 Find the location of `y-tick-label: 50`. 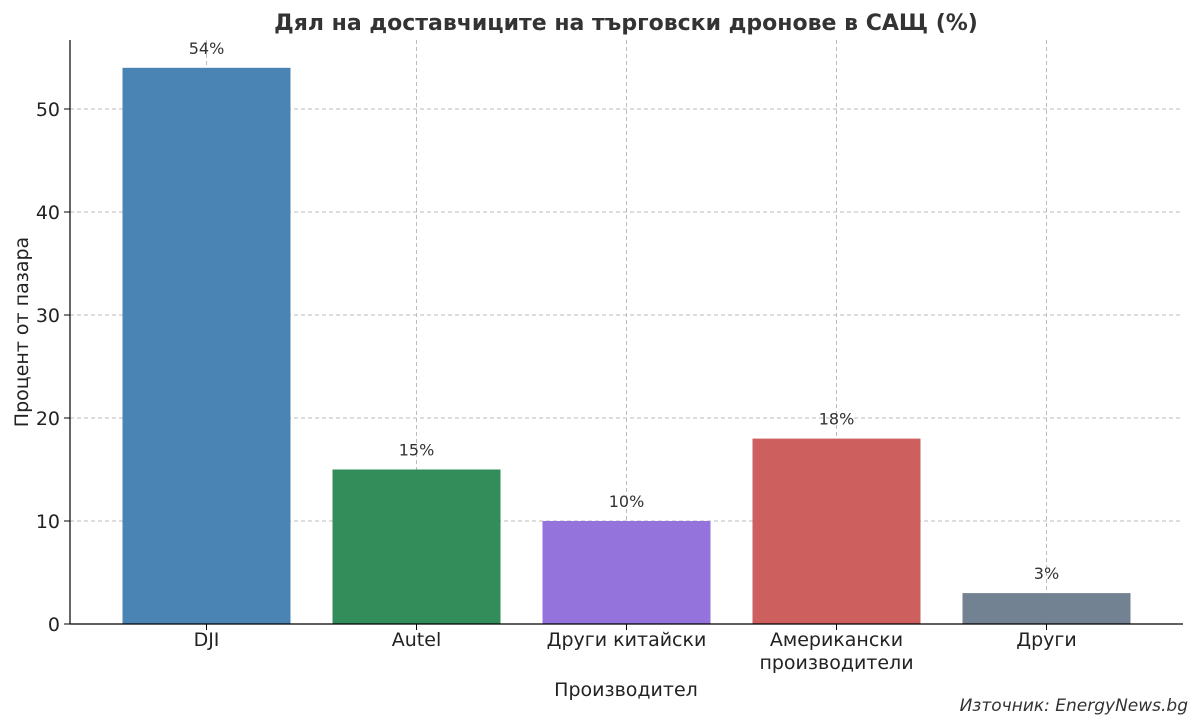

y-tick-label: 50 is located at coordinates (48, 110).